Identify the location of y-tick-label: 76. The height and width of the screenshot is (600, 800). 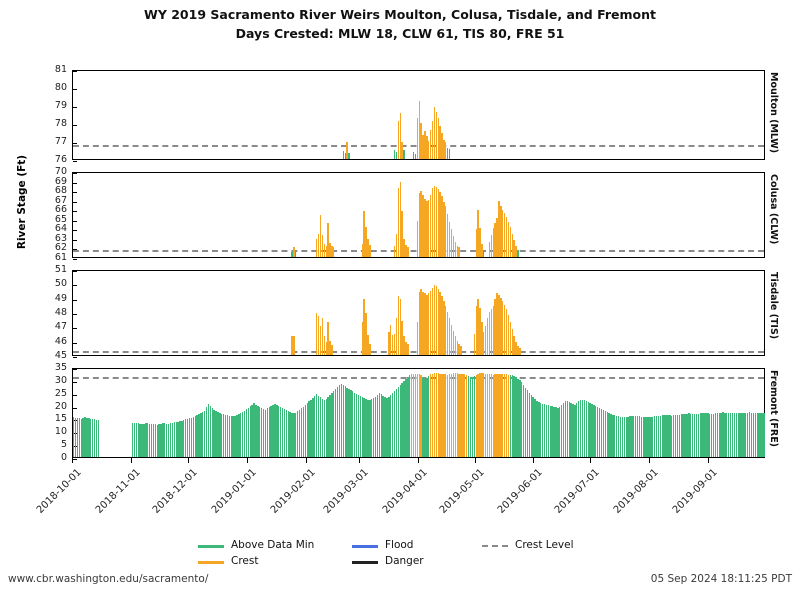
(60, 159).